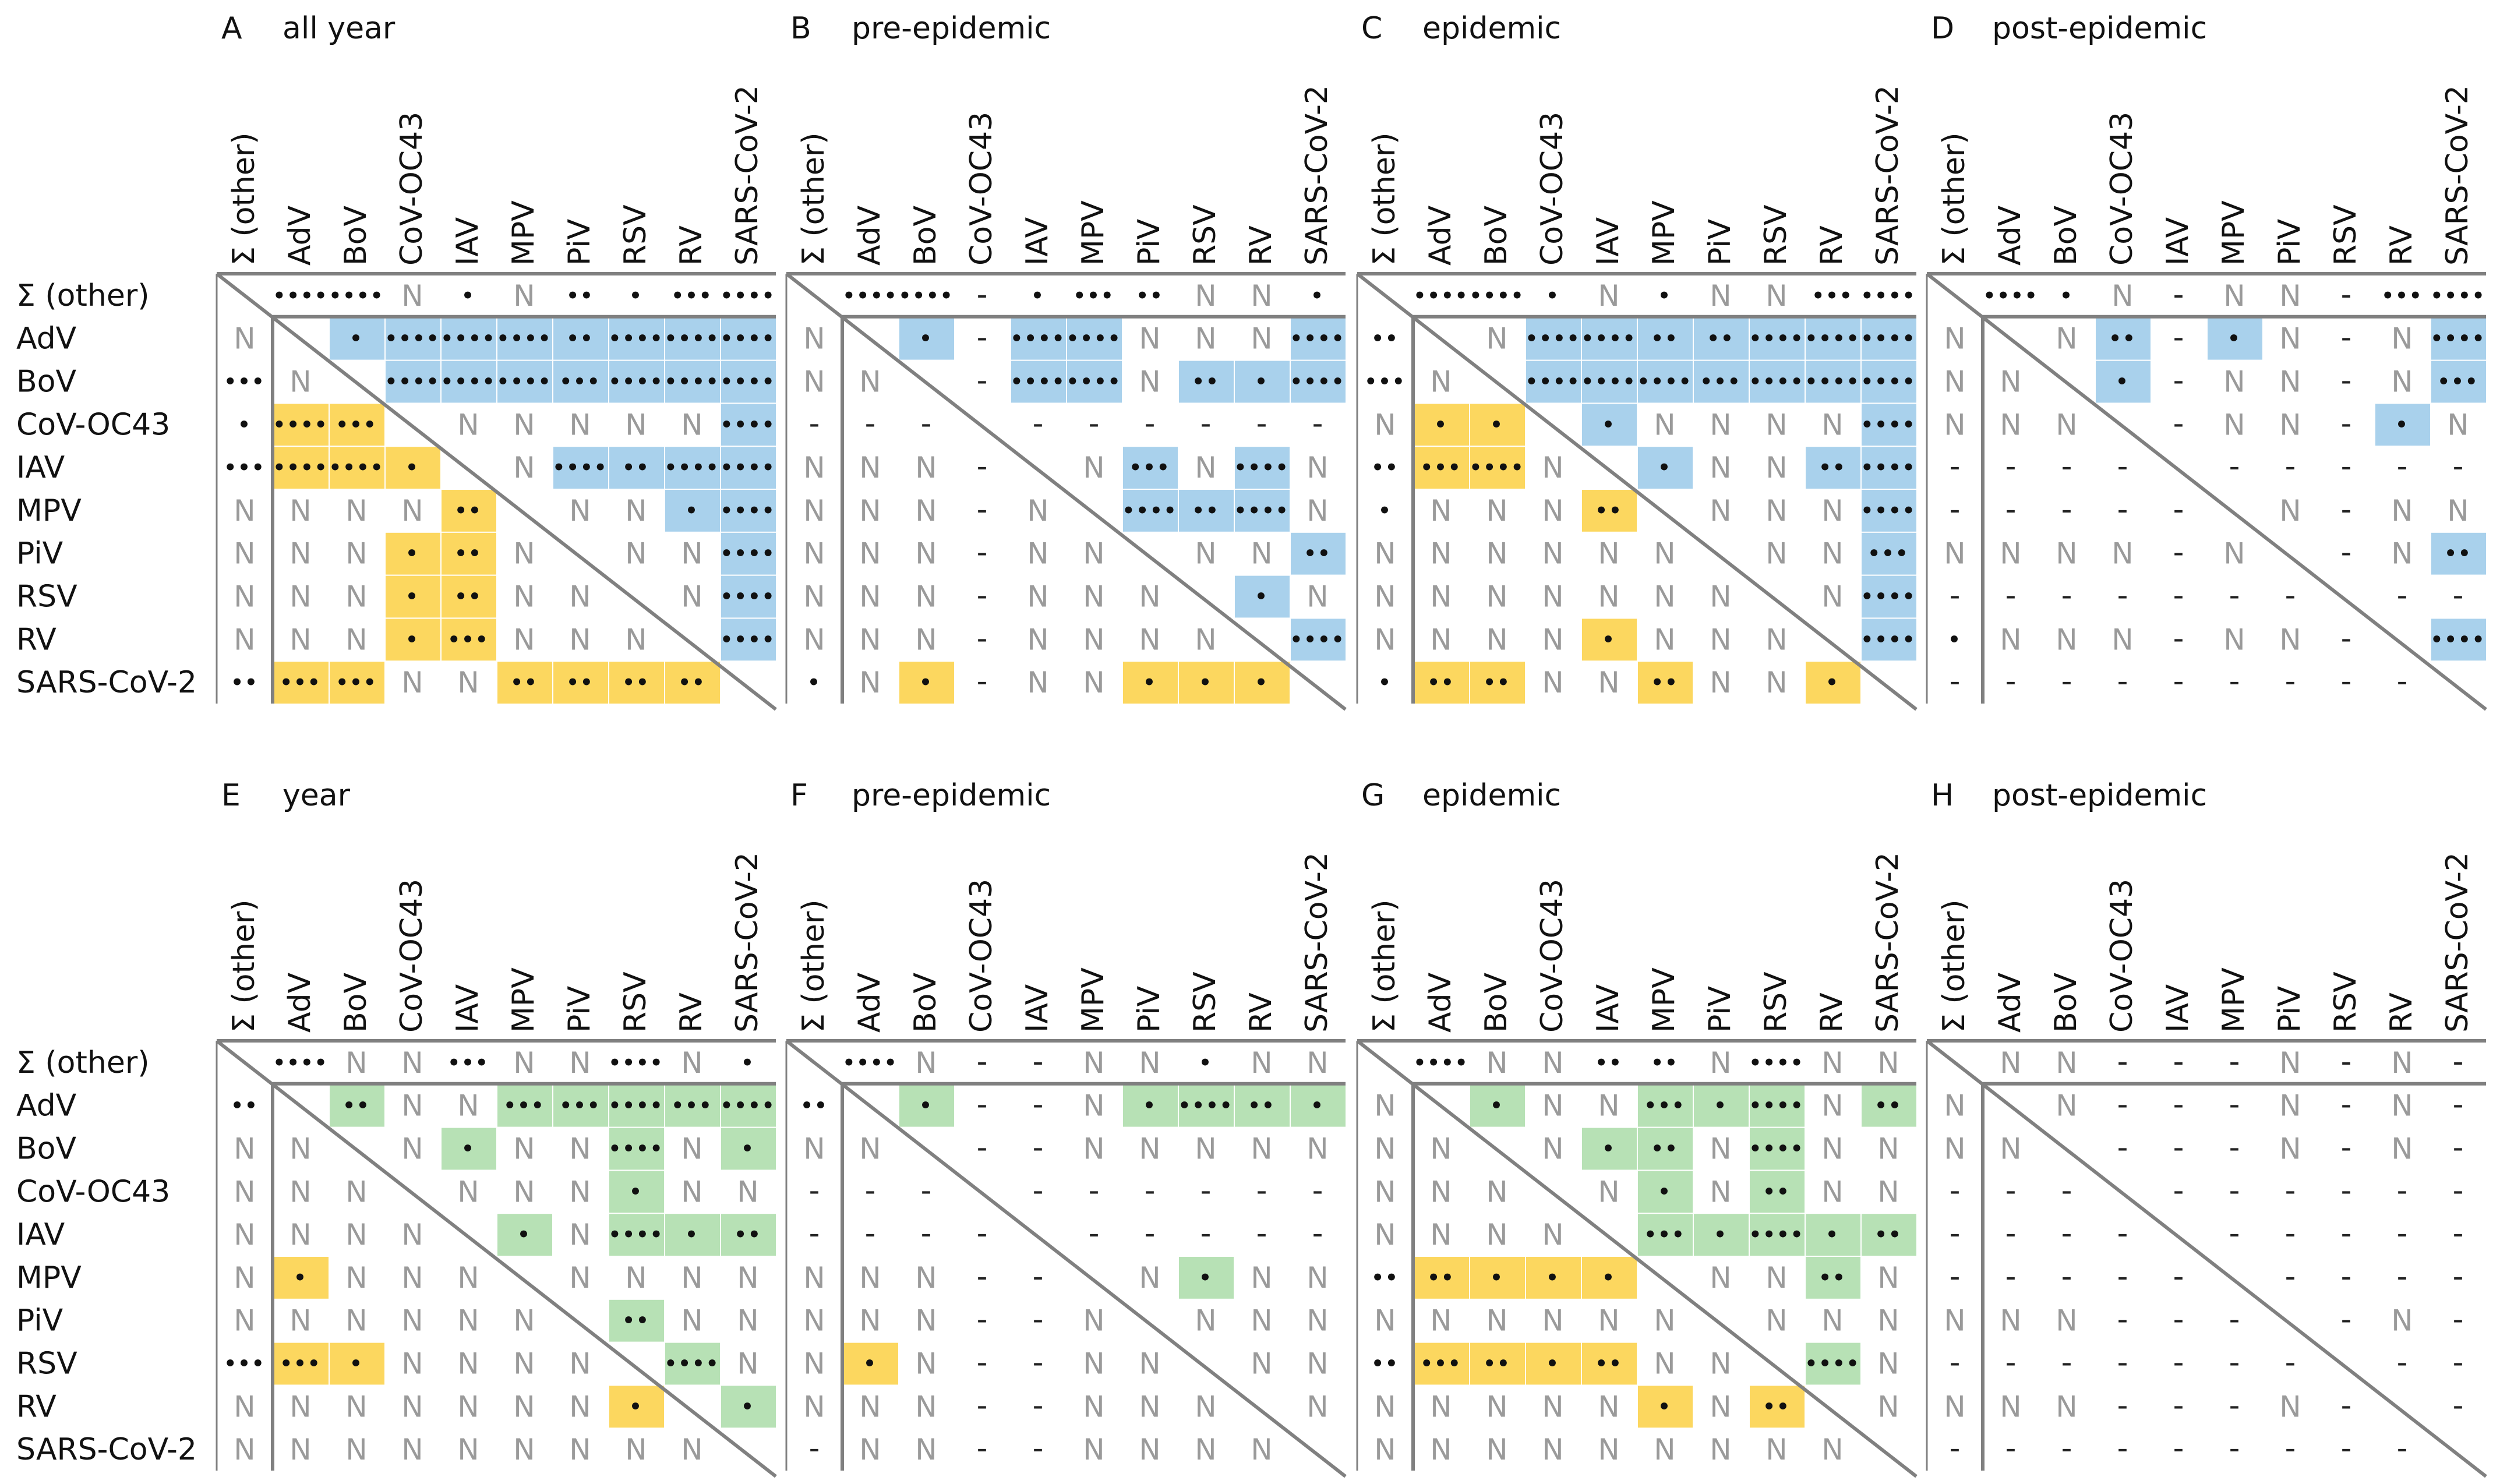 The height and width of the screenshot is (1484, 2500). Describe the element at coordinates (1832, 1013) in the screenshot. I see `col-label: RV` at that location.